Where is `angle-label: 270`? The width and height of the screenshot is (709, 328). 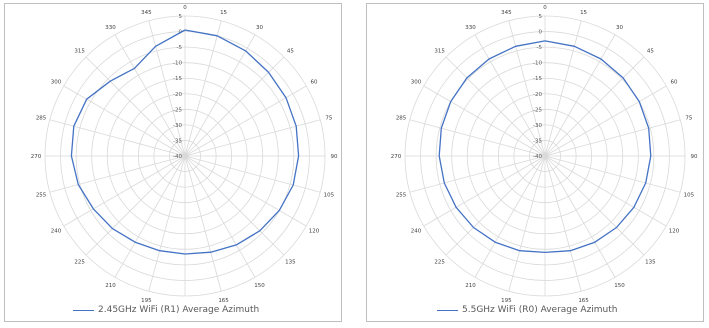
angle-label: 270 is located at coordinates (36, 157).